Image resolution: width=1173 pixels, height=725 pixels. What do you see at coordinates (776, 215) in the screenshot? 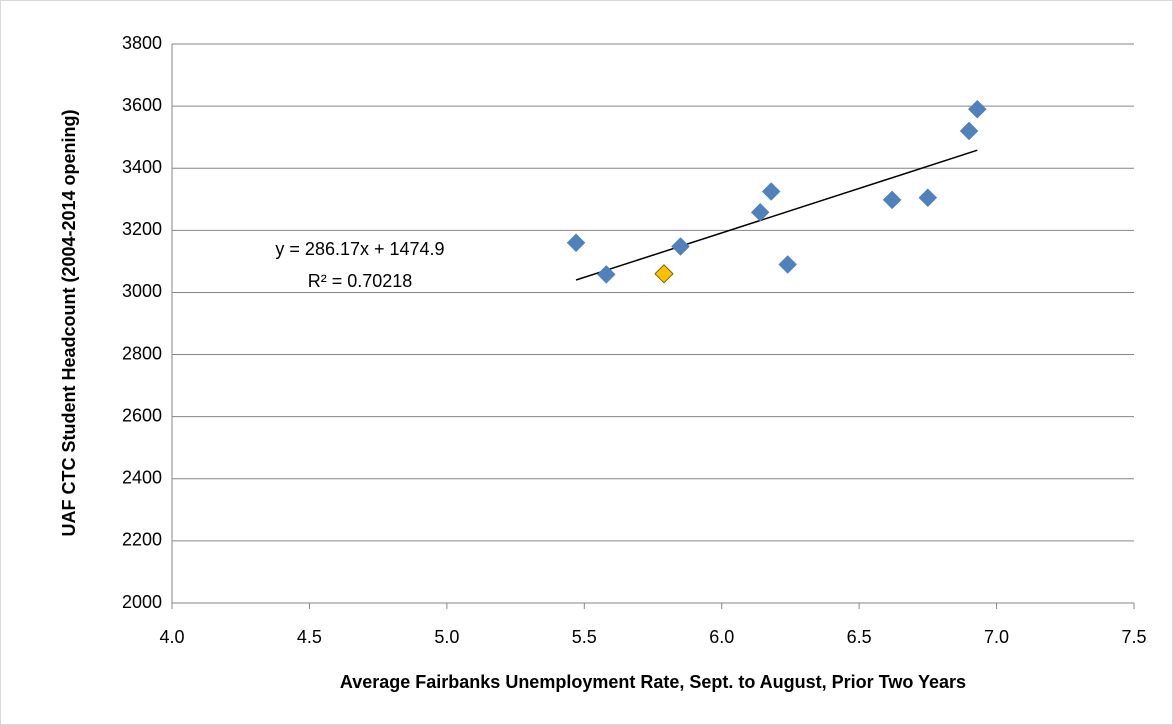
I see `trendline` at bounding box center [776, 215].